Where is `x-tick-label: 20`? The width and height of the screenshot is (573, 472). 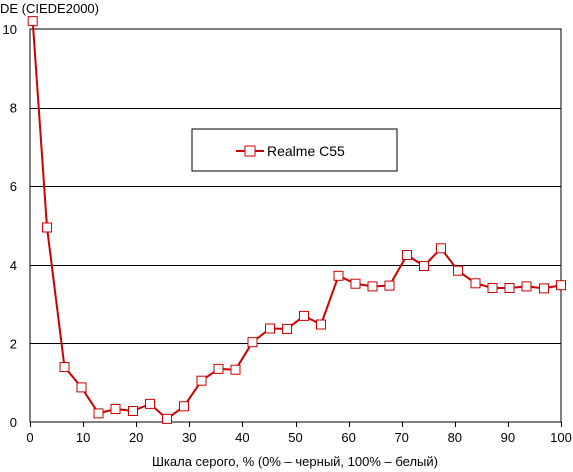
x-tick-label: 20 is located at coordinates (136, 437).